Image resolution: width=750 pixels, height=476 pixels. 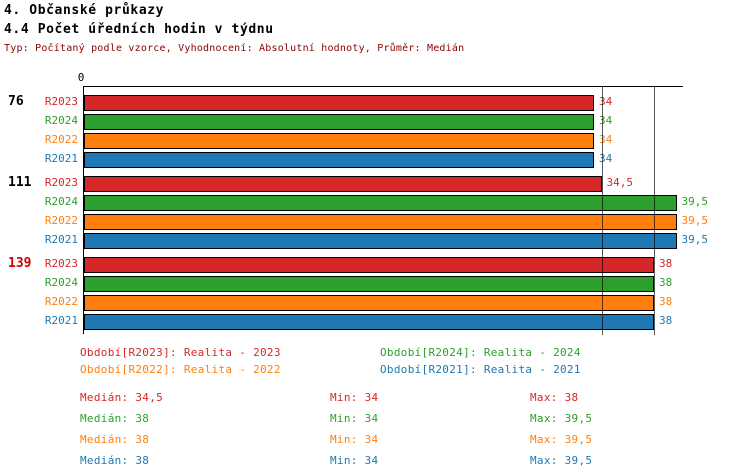 I want to click on stat-median-R2024: Medián: 38, so click(x=115, y=418).